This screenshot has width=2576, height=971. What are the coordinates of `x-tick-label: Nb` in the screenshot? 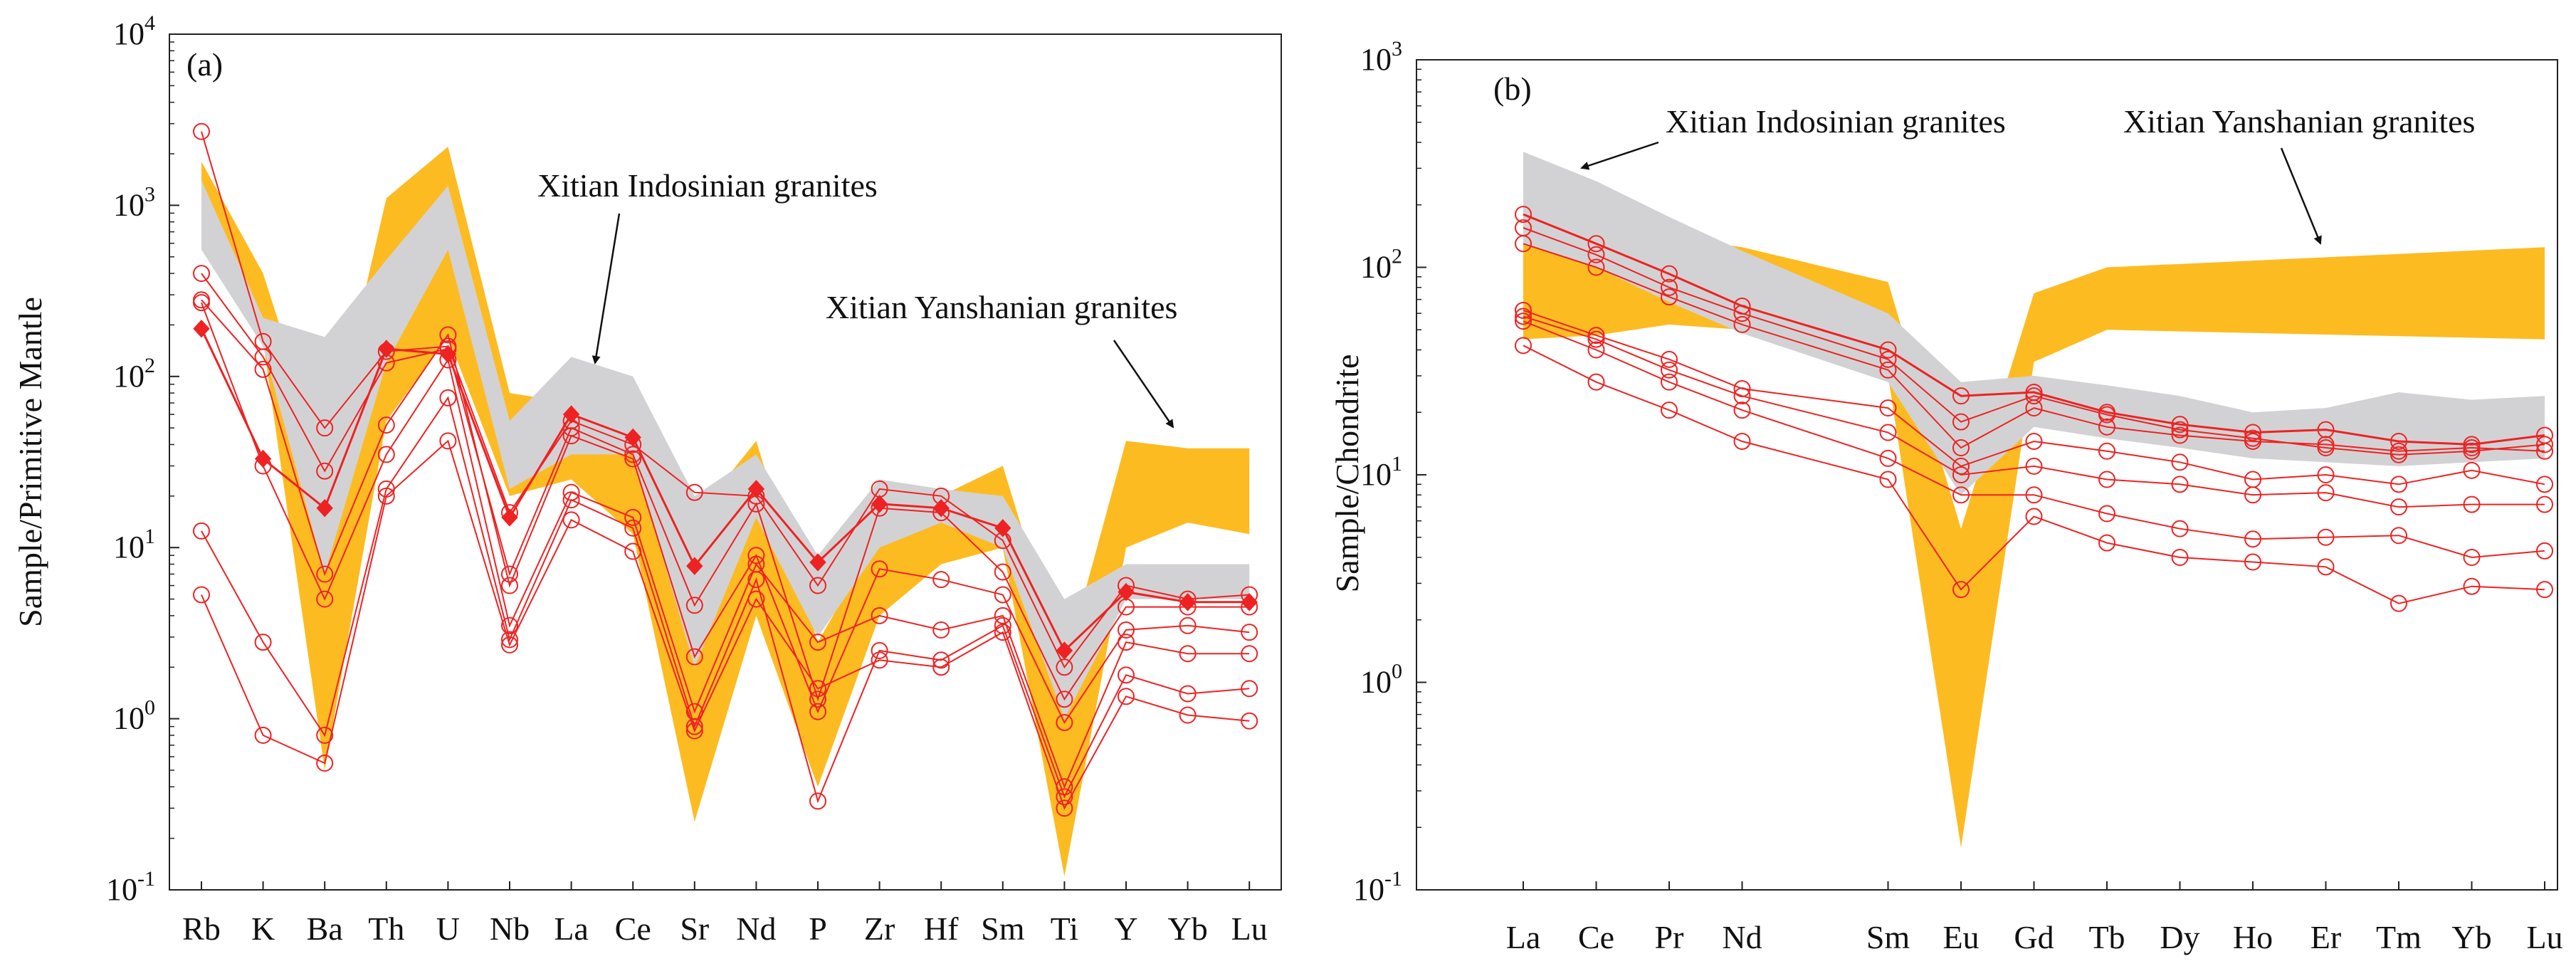 It's located at (510, 929).